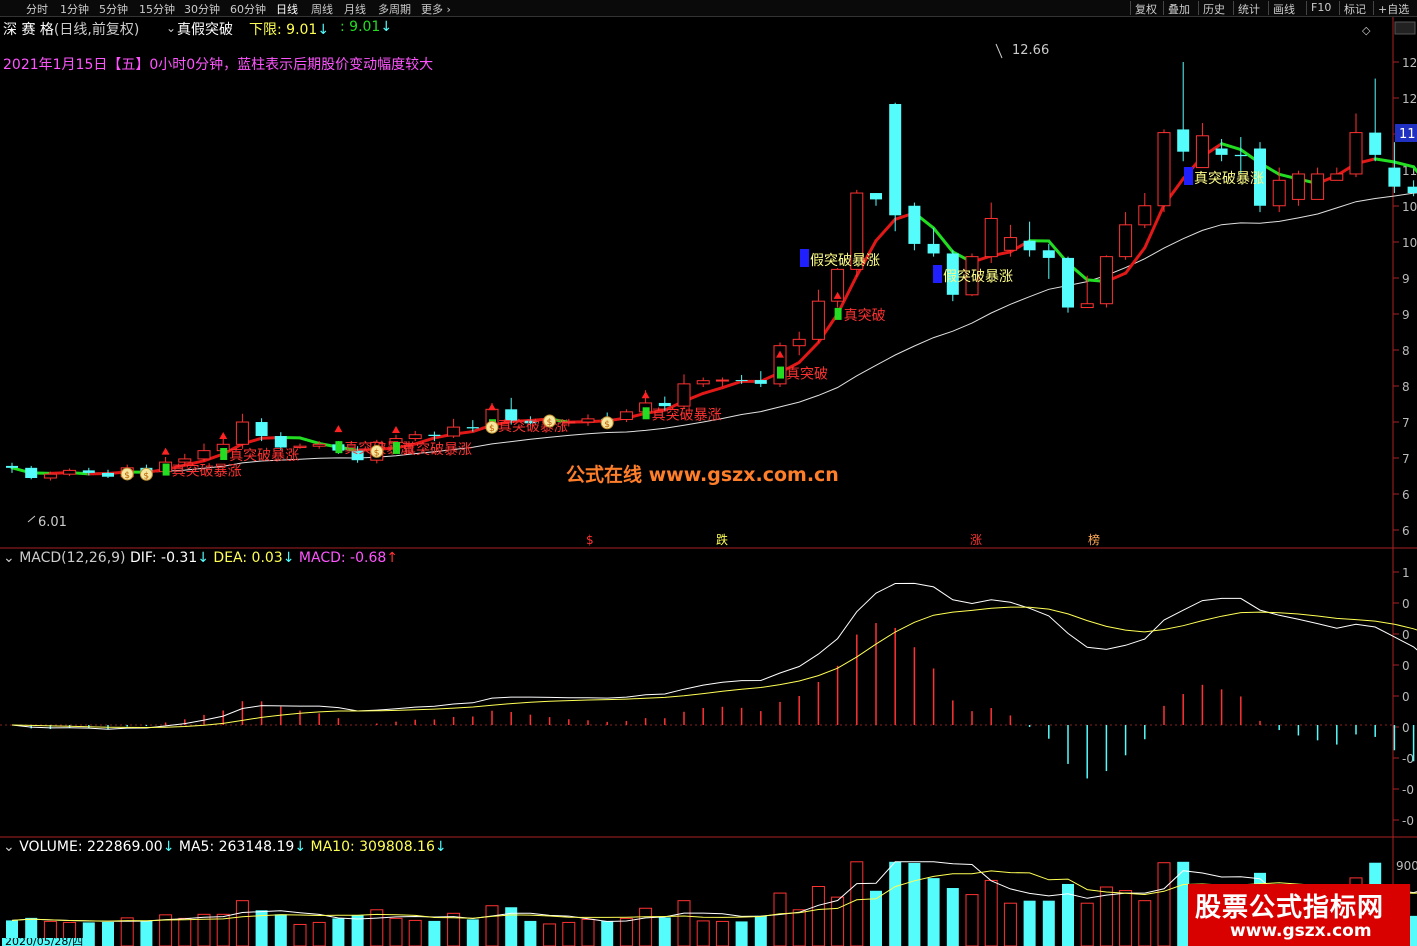 The width and height of the screenshot is (1417, 946). What do you see at coordinates (9, 558) in the screenshot?
I see `macd-toggle: ⌄` at bounding box center [9, 558].